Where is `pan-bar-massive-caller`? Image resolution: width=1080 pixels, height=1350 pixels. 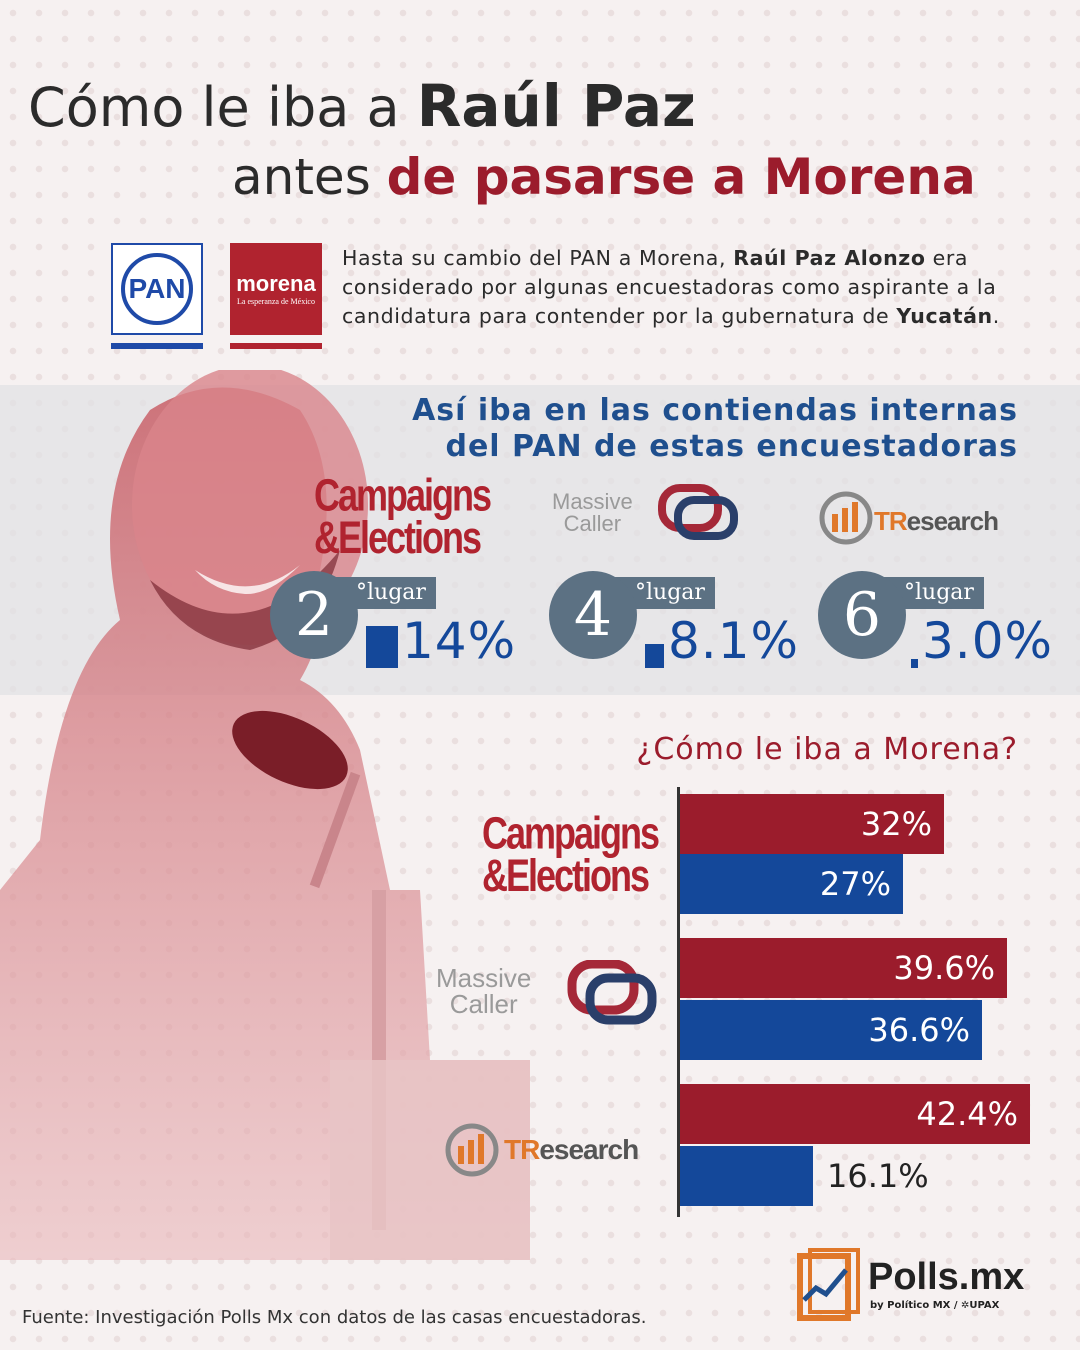
pan-bar-massive-caller is located at coordinates (654, 656).